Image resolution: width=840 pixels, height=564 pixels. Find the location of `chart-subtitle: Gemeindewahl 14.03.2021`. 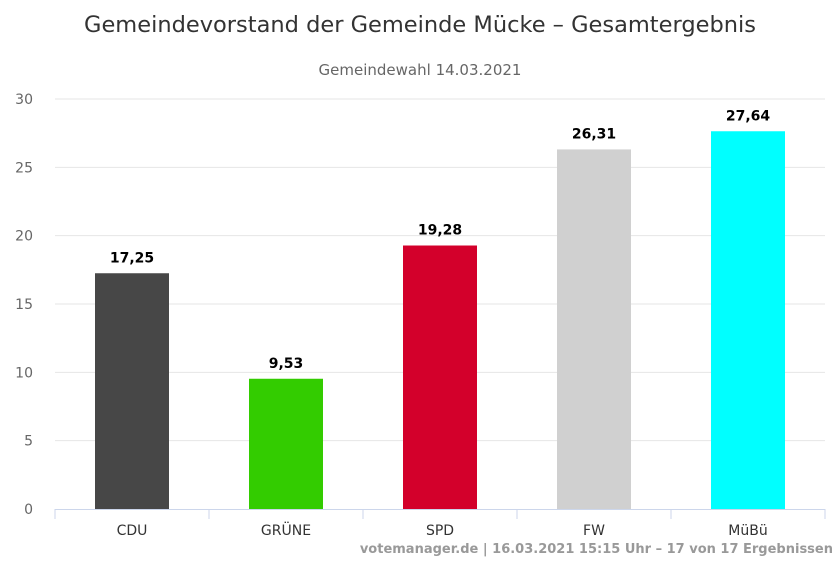

chart-subtitle: Gemeindewahl 14.03.2021 is located at coordinates (420, 70).